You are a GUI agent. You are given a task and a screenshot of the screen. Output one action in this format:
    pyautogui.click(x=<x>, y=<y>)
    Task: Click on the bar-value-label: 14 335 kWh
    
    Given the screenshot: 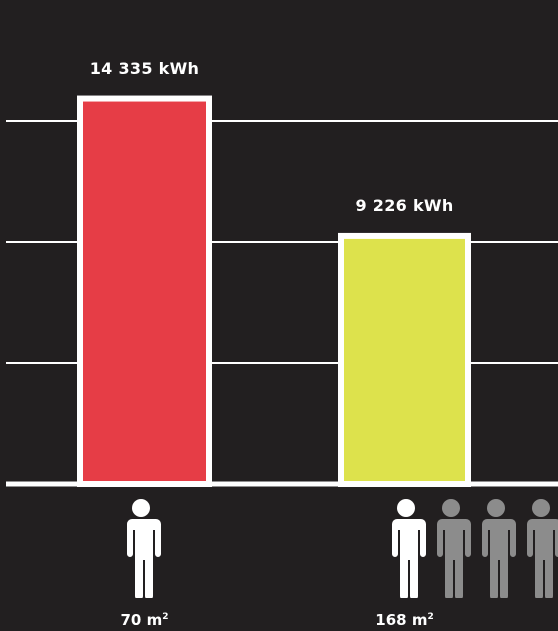 What is the action you would take?
    pyautogui.click(x=144, y=68)
    